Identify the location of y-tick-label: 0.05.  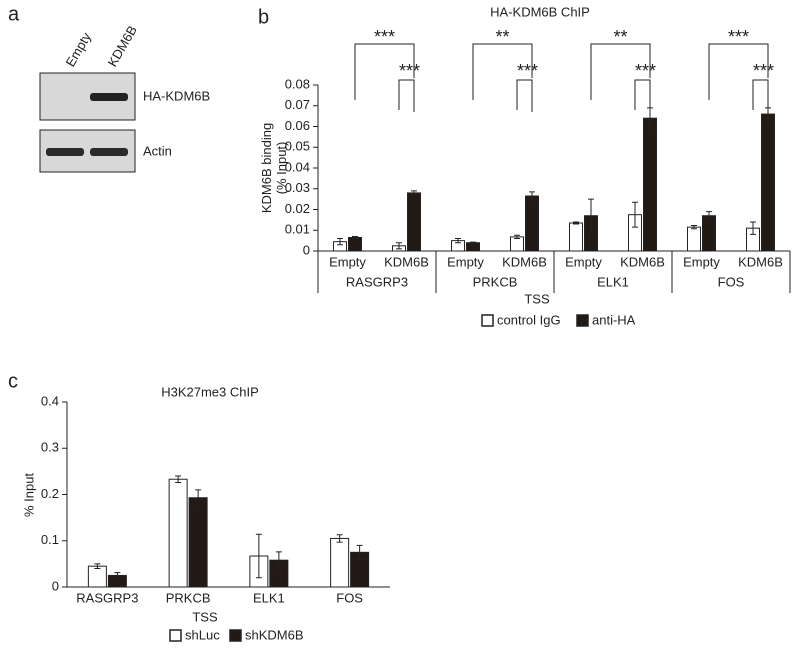
(297, 146).